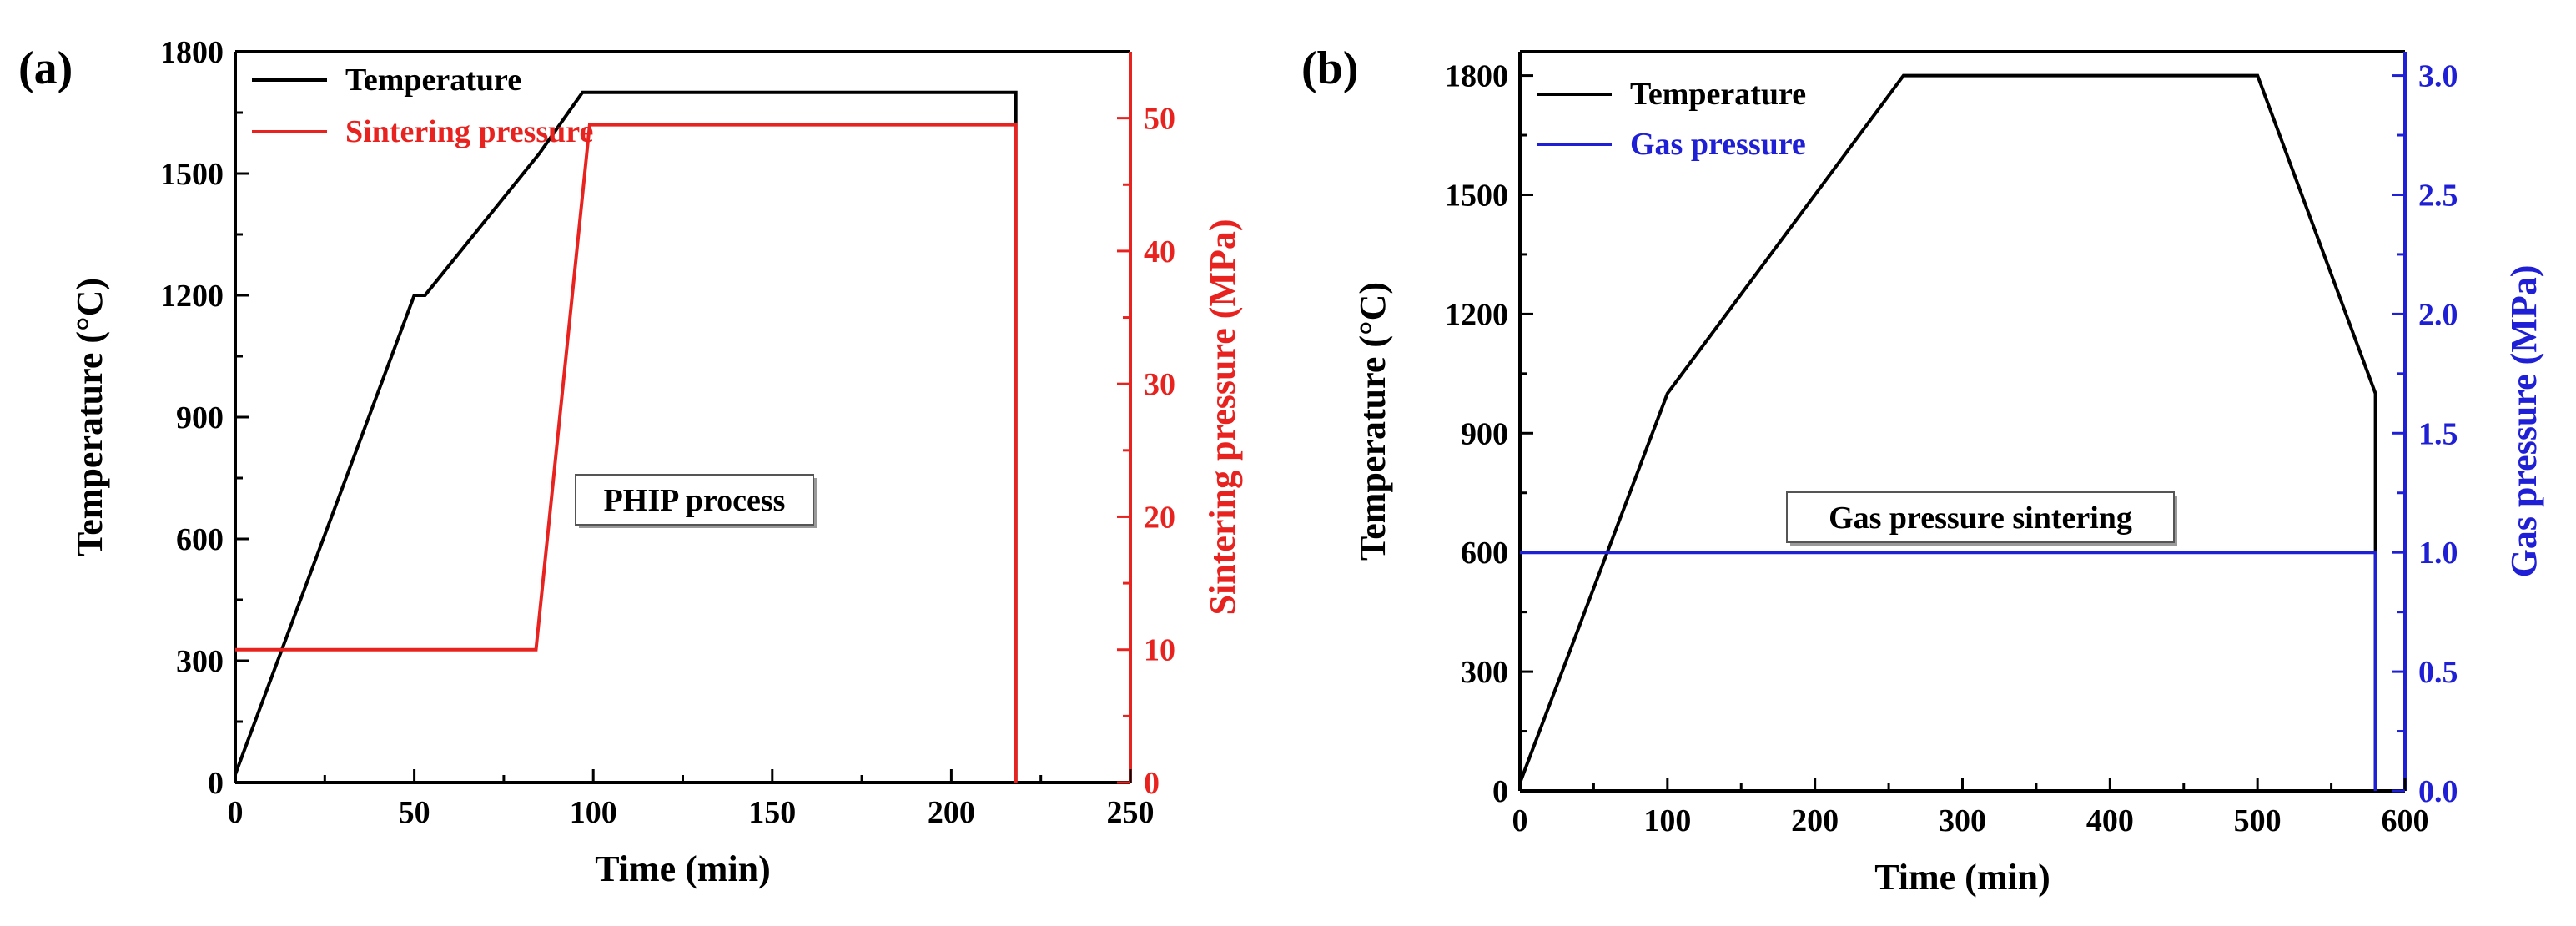  What do you see at coordinates (2258, 821) in the screenshot?
I see `x-tick-label: 500` at bounding box center [2258, 821].